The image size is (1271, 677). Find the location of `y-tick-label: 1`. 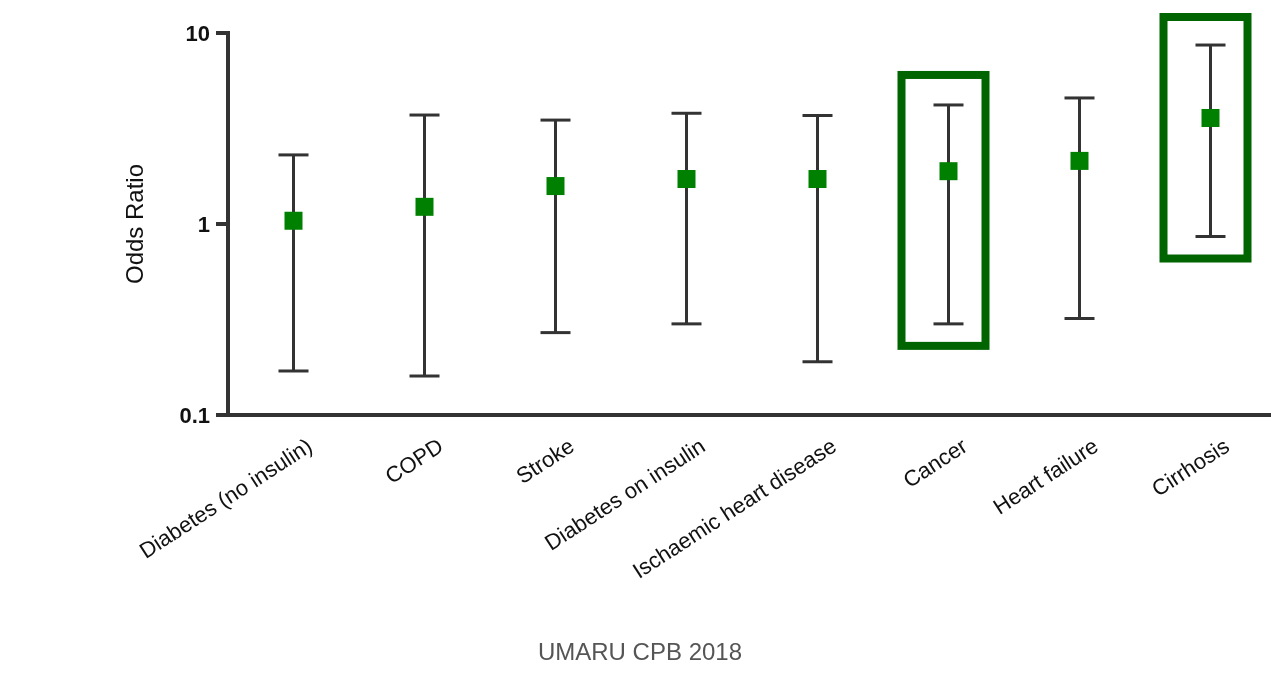

y-tick-label: 1 is located at coordinates (203, 224).